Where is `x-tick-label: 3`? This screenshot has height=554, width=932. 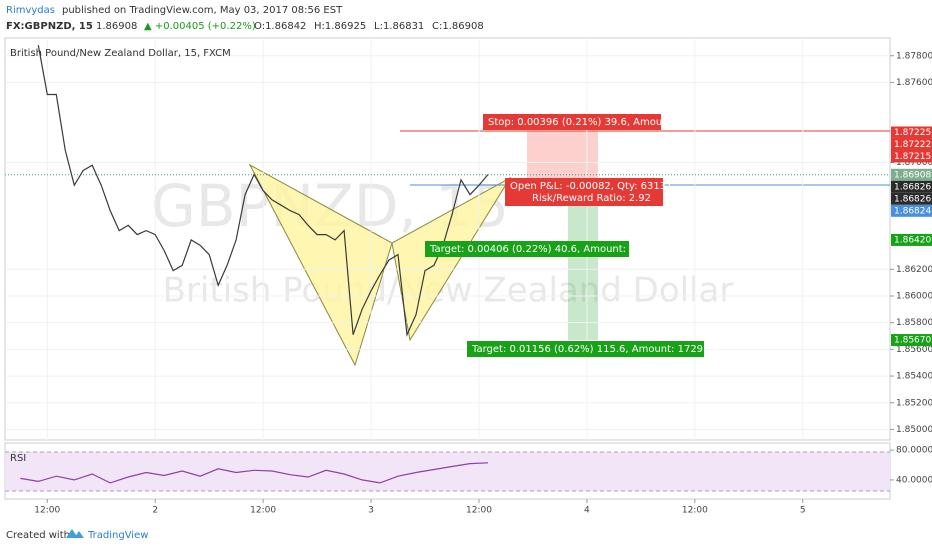
x-tick-label: 3 is located at coordinates (371, 511).